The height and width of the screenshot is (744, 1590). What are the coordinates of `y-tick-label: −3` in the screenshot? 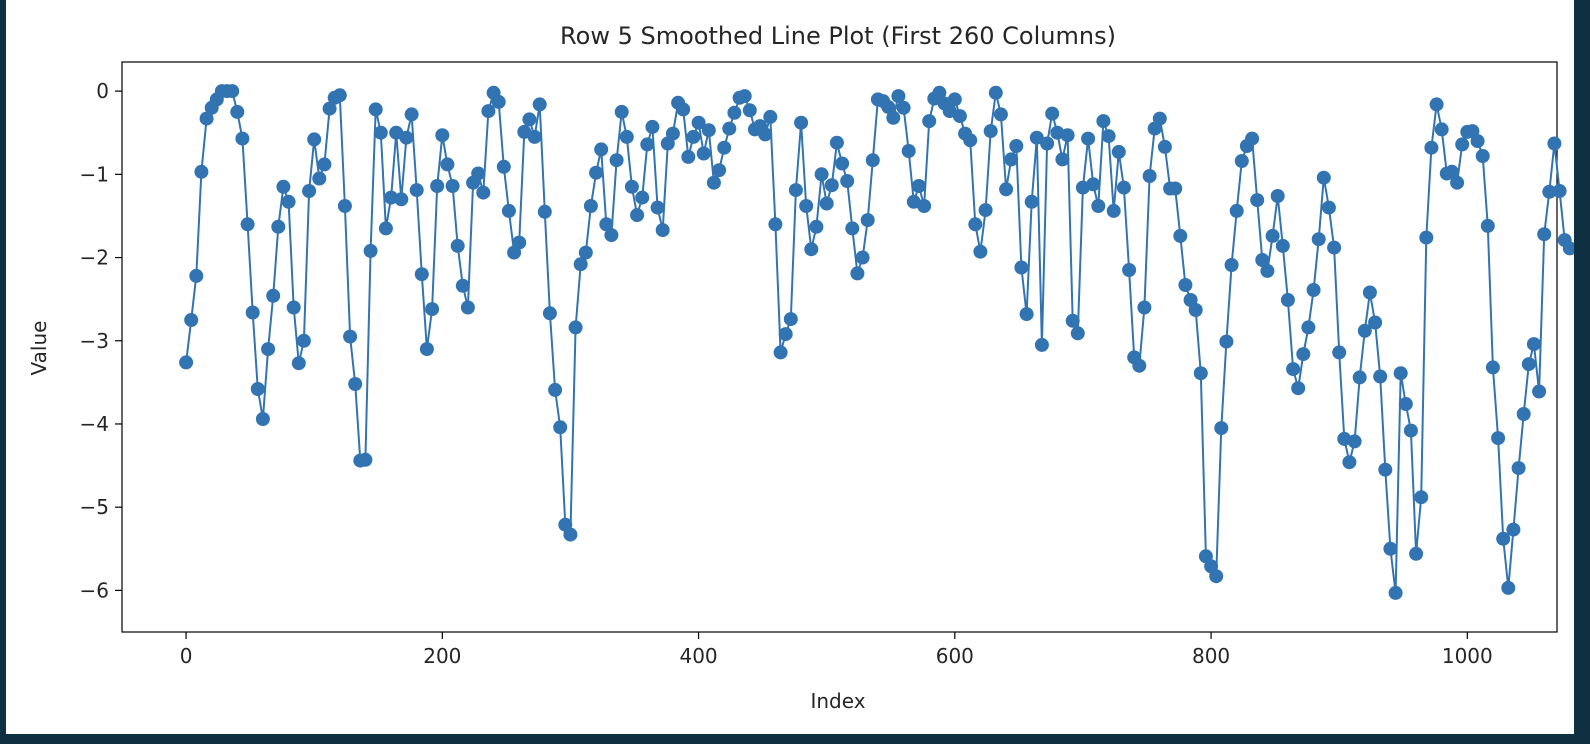 It's located at (94, 341).